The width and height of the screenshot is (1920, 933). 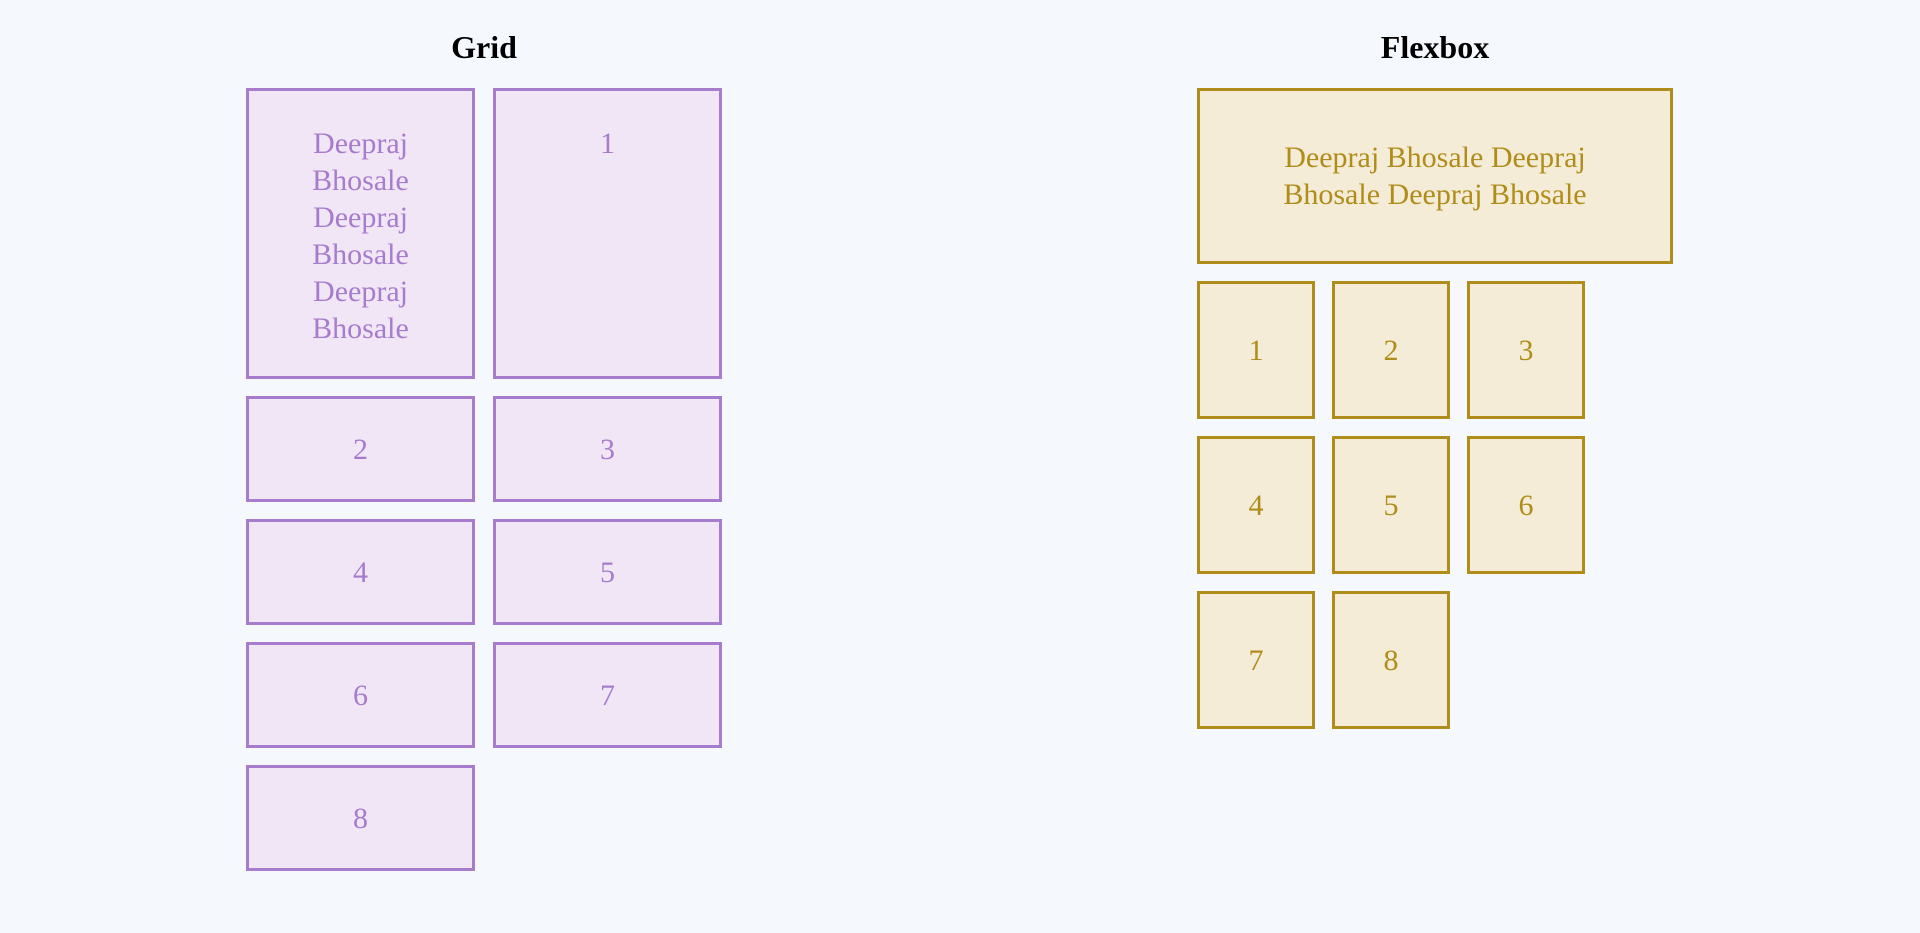 What do you see at coordinates (1391, 505) in the screenshot?
I see `flex-item-5: 5` at bounding box center [1391, 505].